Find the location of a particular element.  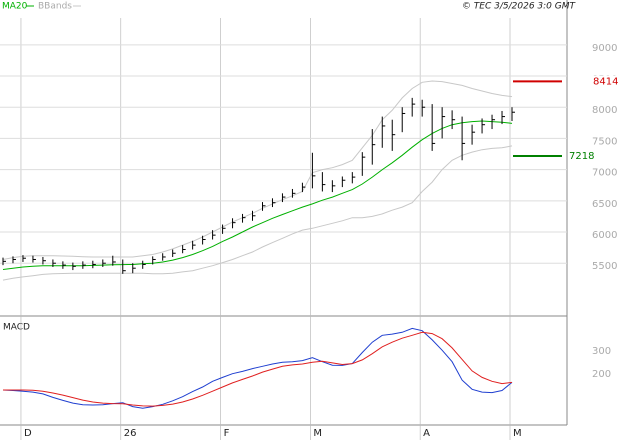

source: © TEC 3/5/2026 3:0 GMT is located at coordinates (519, 7).